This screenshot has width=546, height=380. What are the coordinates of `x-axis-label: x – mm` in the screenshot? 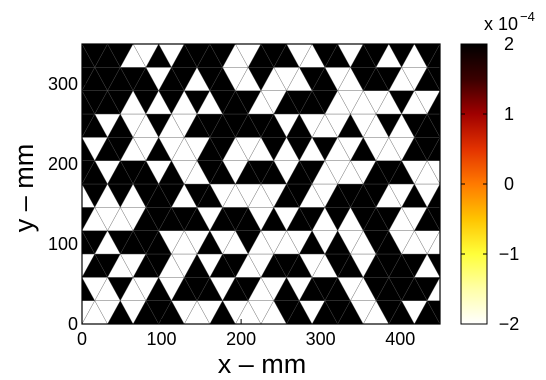 It's located at (262, 364).